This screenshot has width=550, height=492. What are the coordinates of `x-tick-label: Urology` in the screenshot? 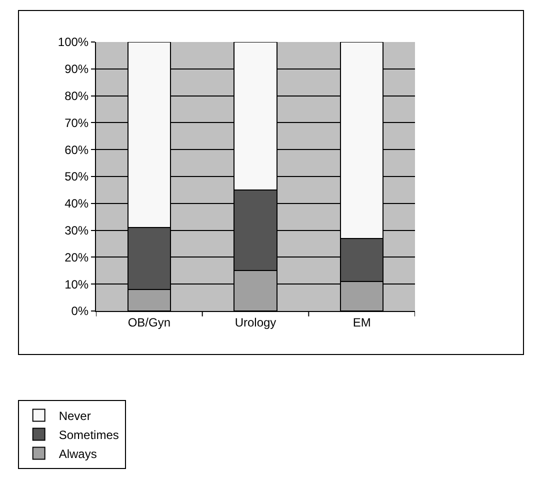 It's located at (255, 322).